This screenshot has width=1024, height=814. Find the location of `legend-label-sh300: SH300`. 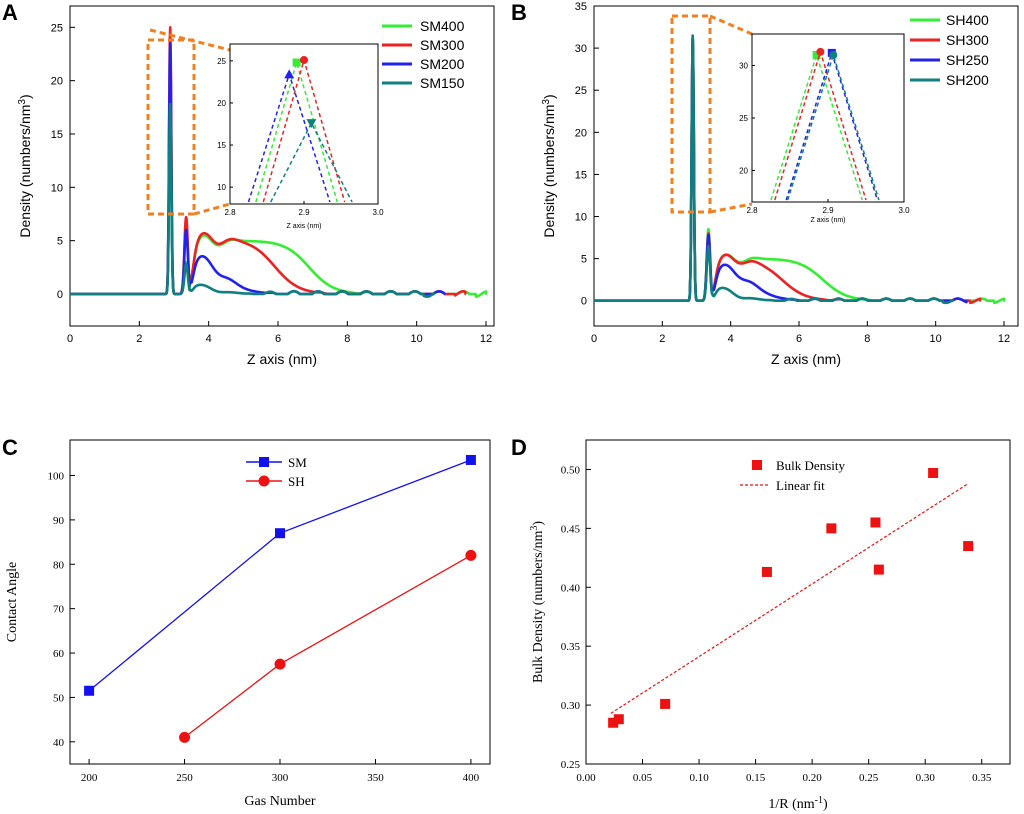

legend-label-sh300: SH300 is located at coordinates (967, 40).